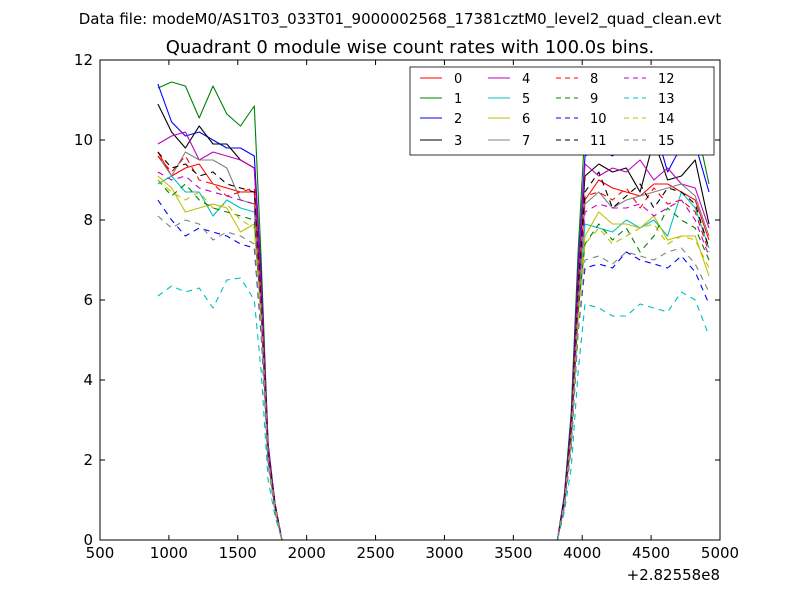 The height and width of the screenshot is (600, 800). What do you see at coordinates (666, 99) in the screenshot?
I see `legend-label-13: 13` at bounding box center [666, 99].